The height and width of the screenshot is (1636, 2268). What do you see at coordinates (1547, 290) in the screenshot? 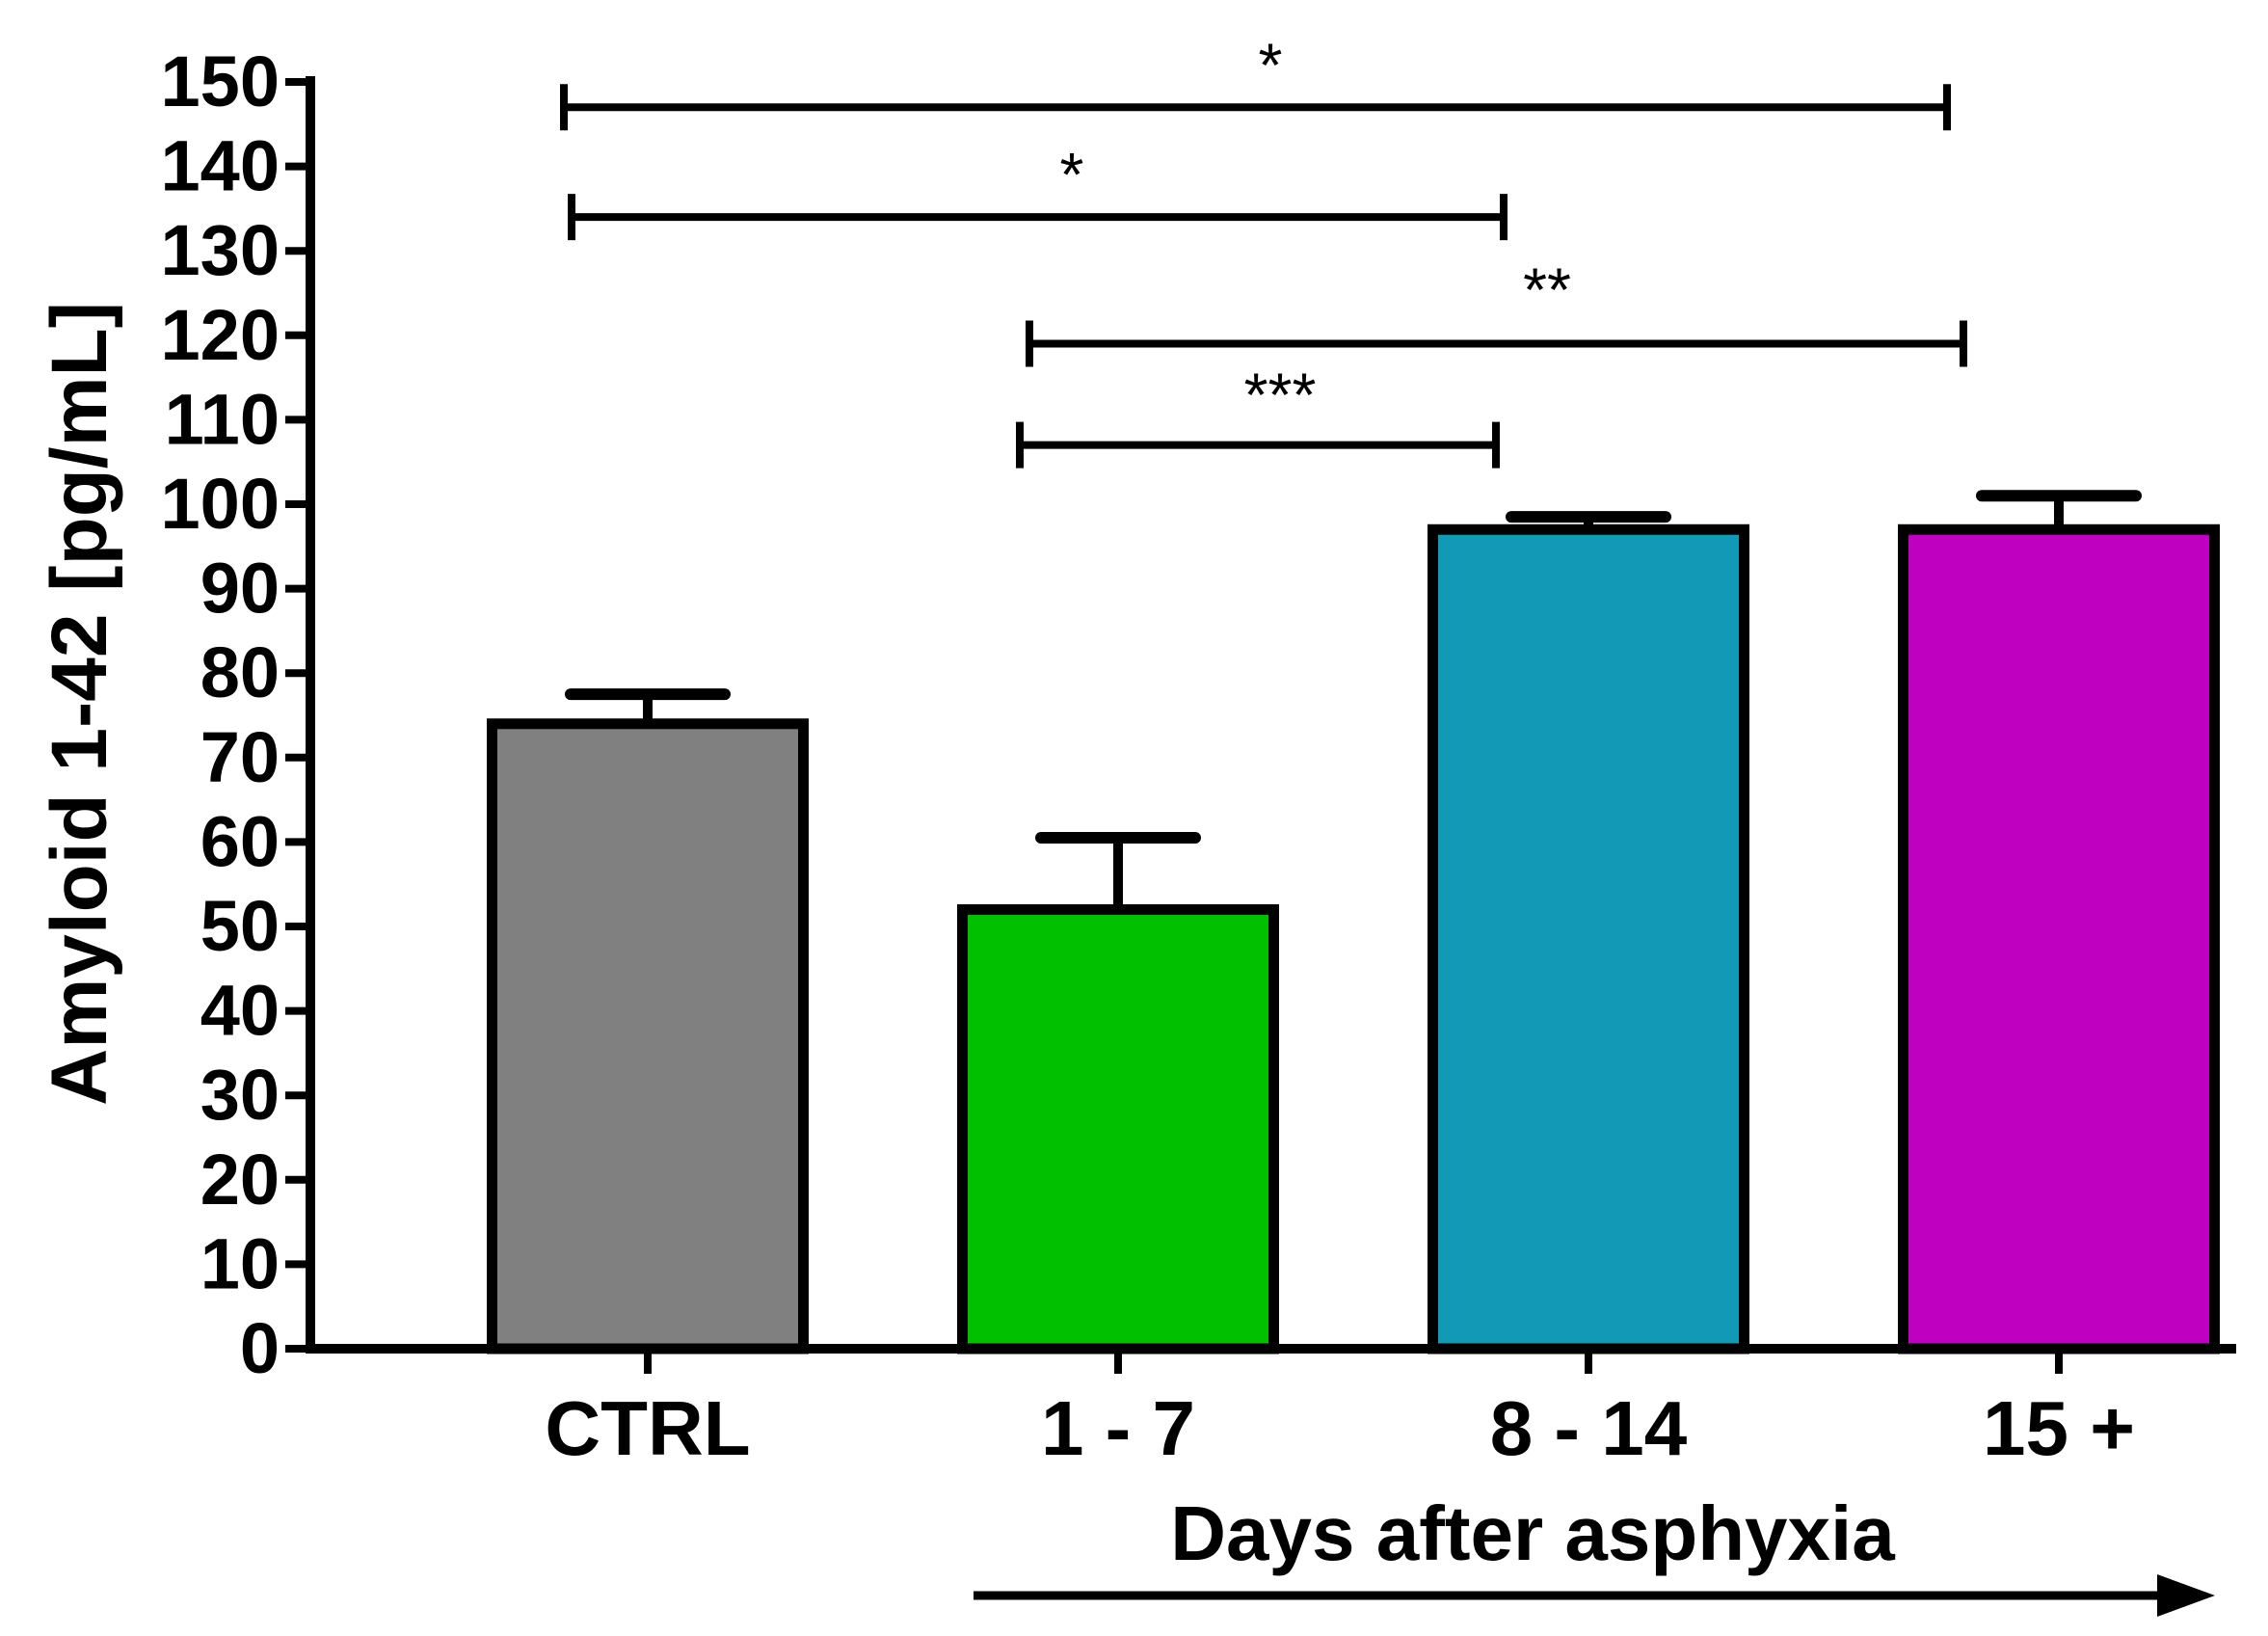
I see `sig-label: **` at bounding box center [1547, 290].